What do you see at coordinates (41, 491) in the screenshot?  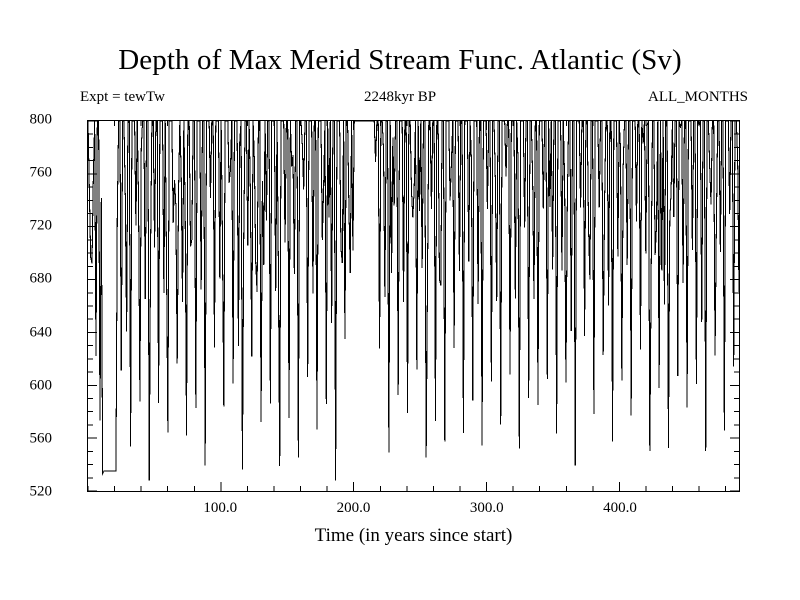 I see `y-axis-tick-label: 520` at bounding box center [41, 491].